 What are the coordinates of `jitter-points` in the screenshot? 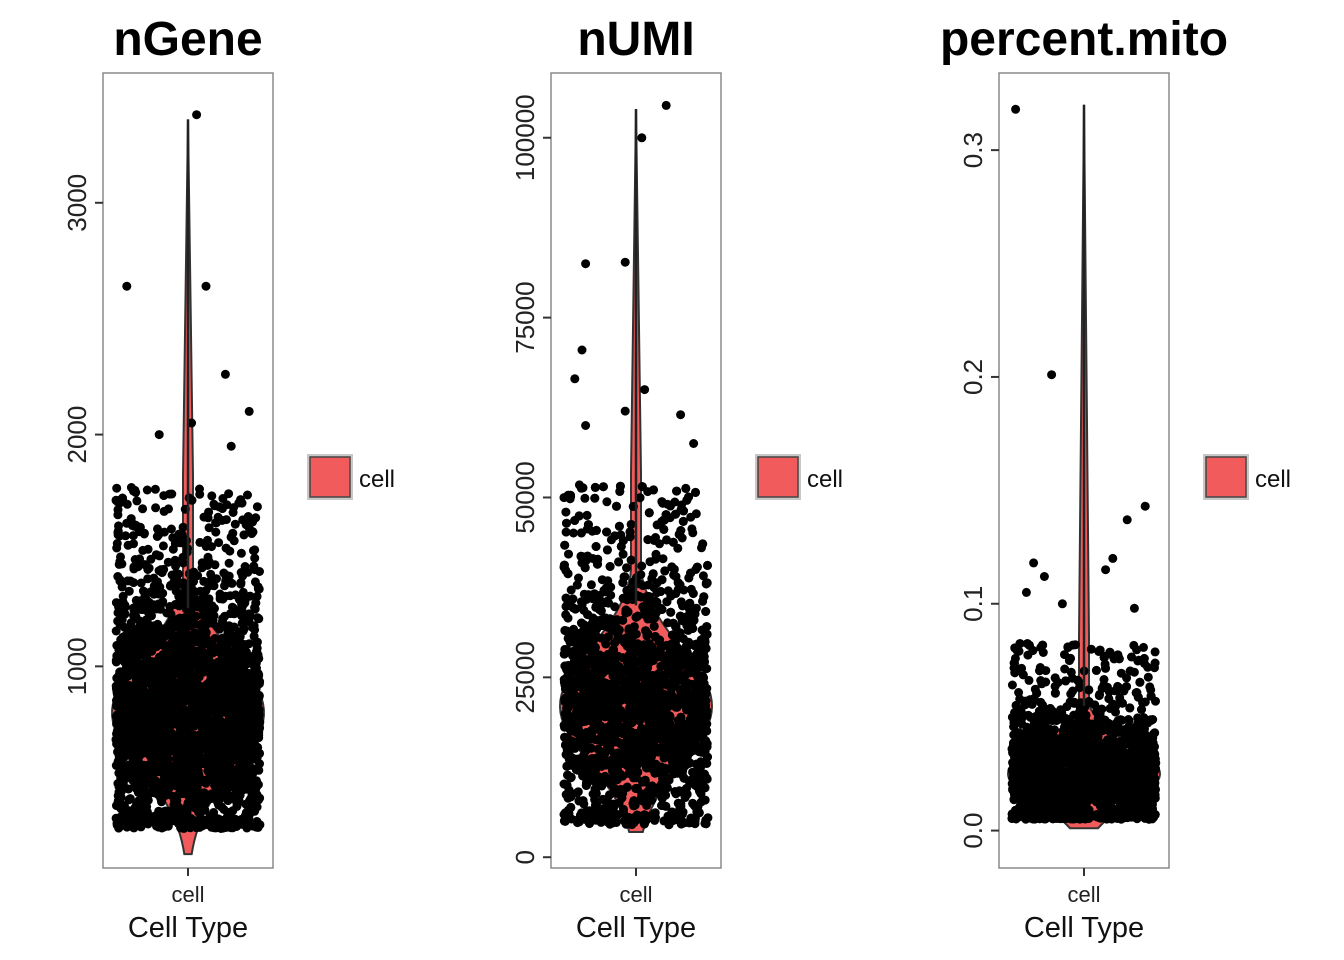 It's located at (188, 471).